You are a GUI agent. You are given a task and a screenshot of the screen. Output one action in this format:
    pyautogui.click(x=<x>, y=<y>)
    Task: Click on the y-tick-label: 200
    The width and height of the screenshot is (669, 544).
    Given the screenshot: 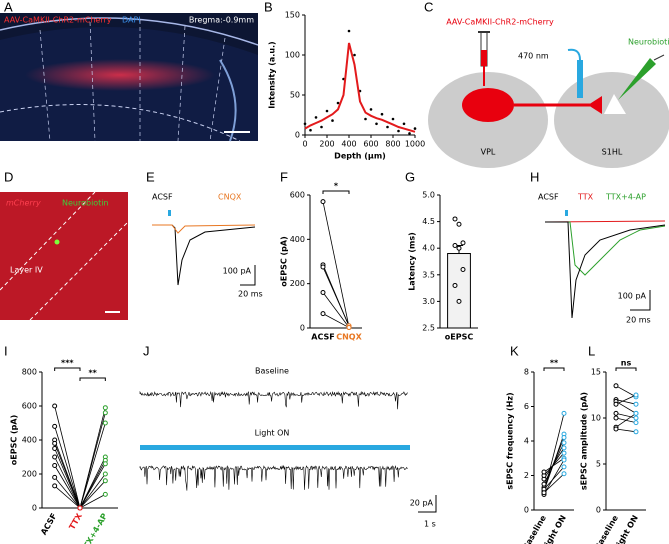 What is the action you would take?
    pyautogui.click(x=29, y=474)
    